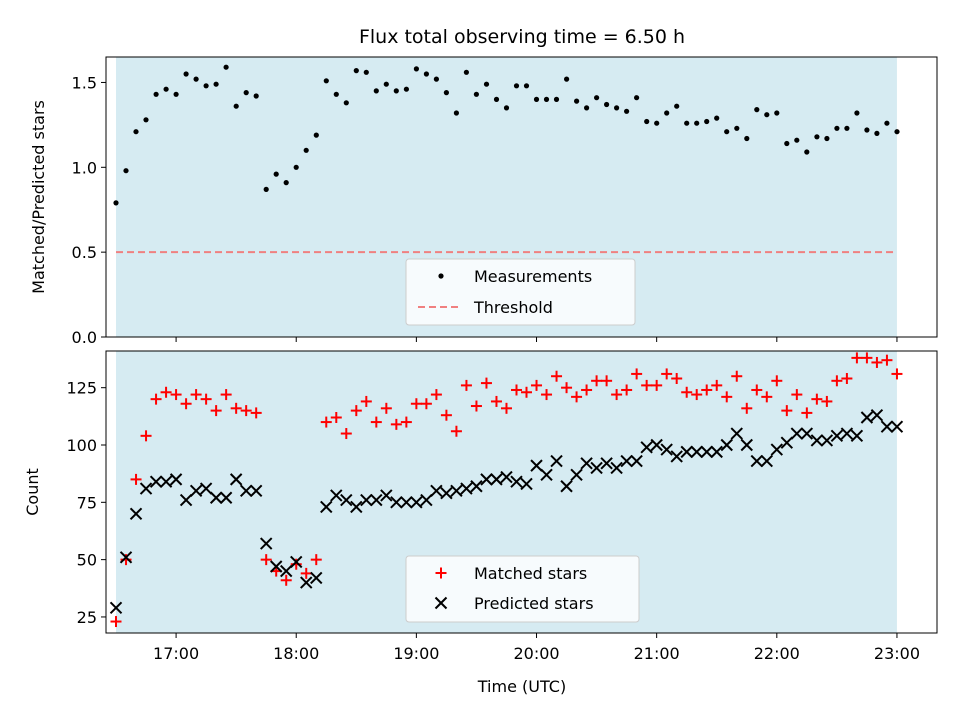  I want to click on time-x-tick-label: 17:00, so click(176, 653).